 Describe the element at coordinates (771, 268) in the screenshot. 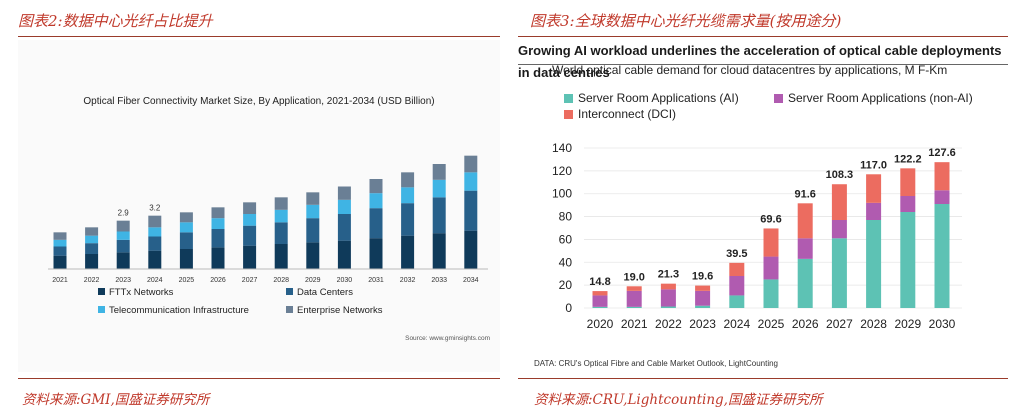

I see `bar-server-room-applications-non-ai-2025` at that location.